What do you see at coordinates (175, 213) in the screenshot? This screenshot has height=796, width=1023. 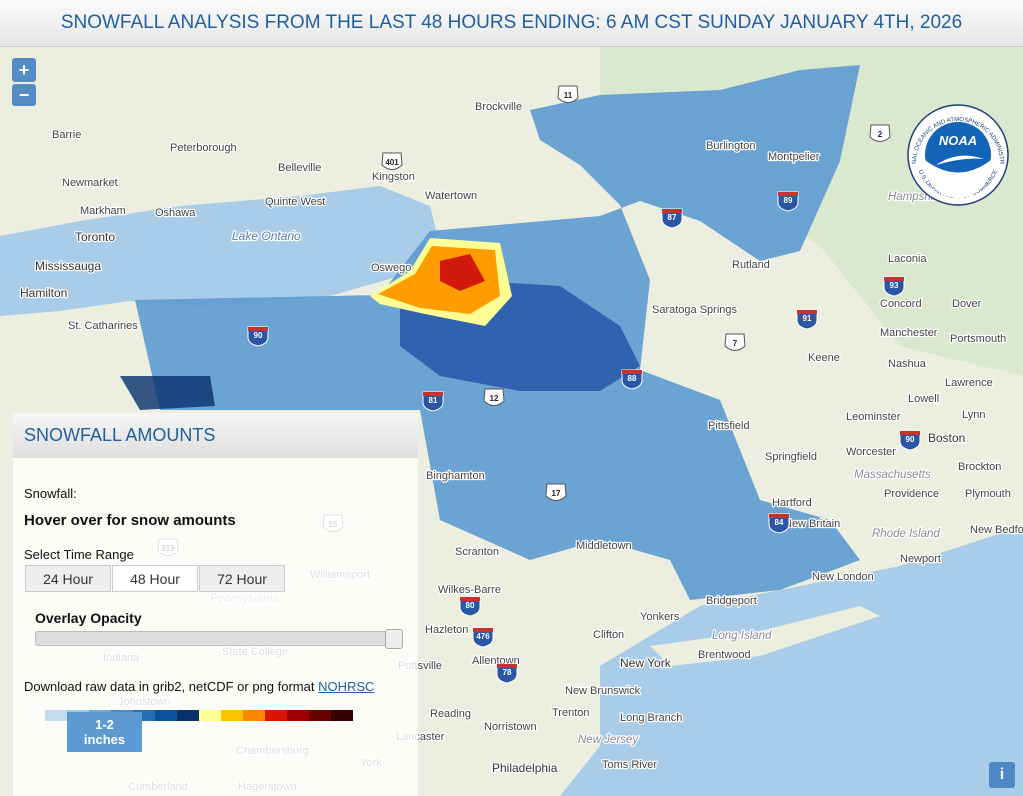 I see `place-label: Oshawa` at bounding box center [175, 213].